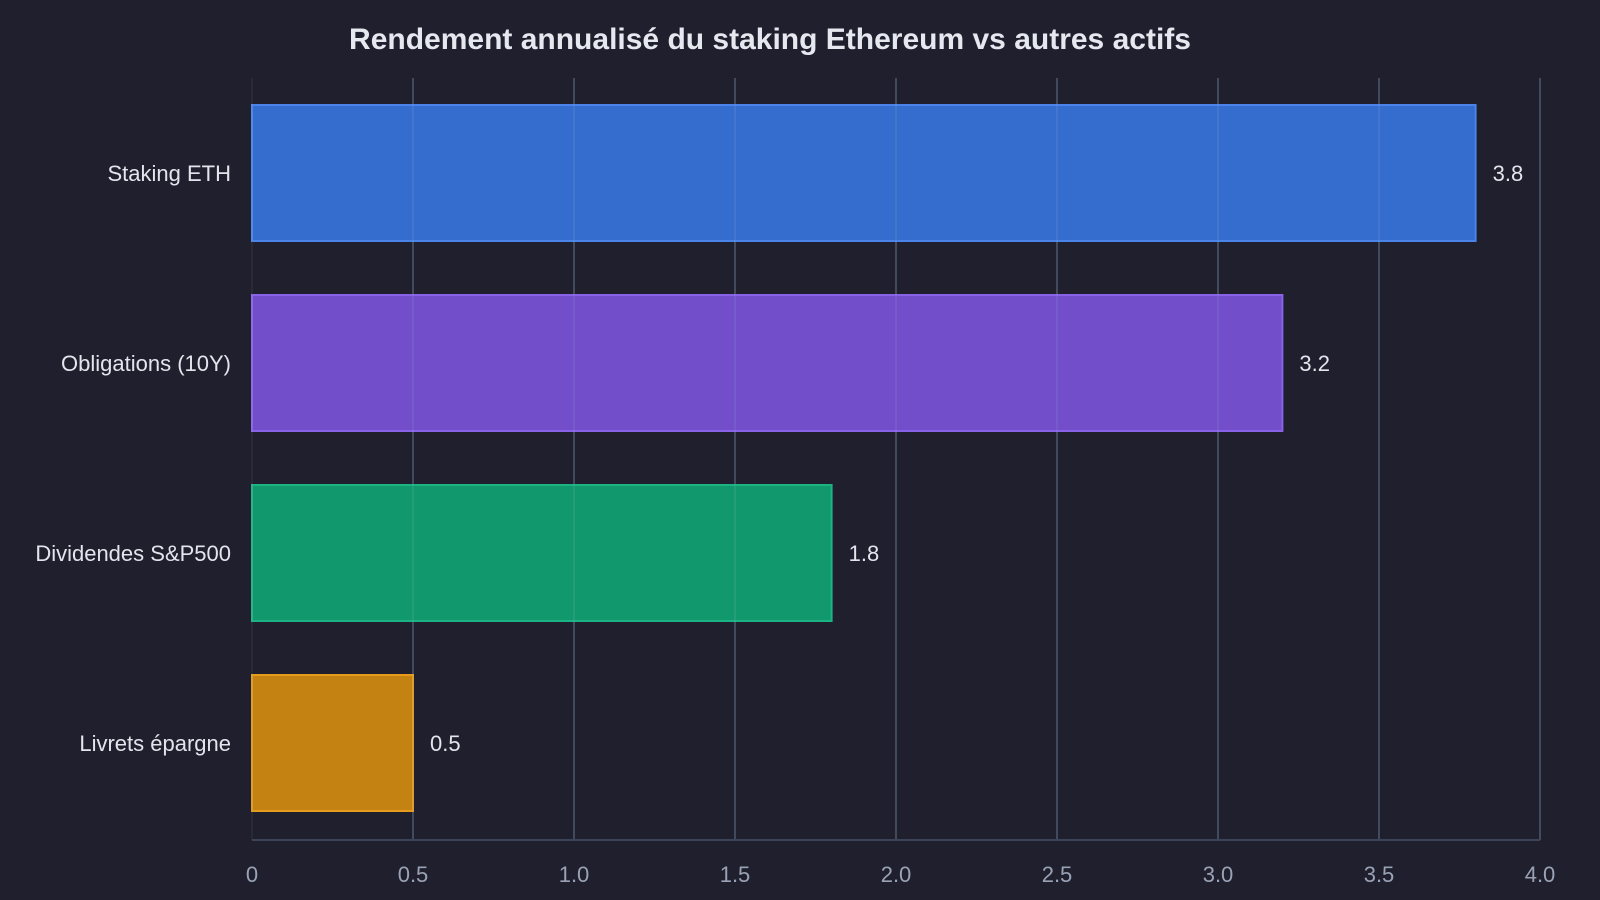 The image size is (1600, 900). Describe the element at coordinates (574, 874) in the screenshot. I see `x-tick-label: 1.0` at that location.